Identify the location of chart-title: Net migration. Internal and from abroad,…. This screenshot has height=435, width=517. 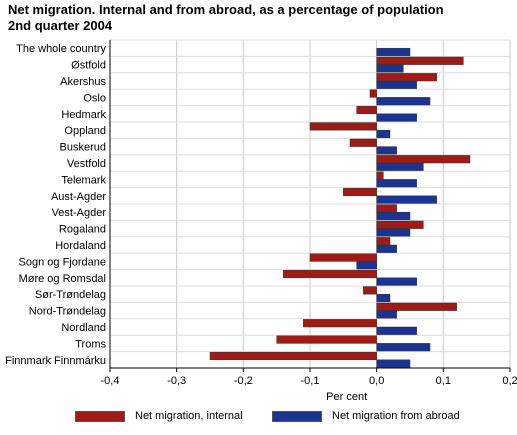
(260, 18).